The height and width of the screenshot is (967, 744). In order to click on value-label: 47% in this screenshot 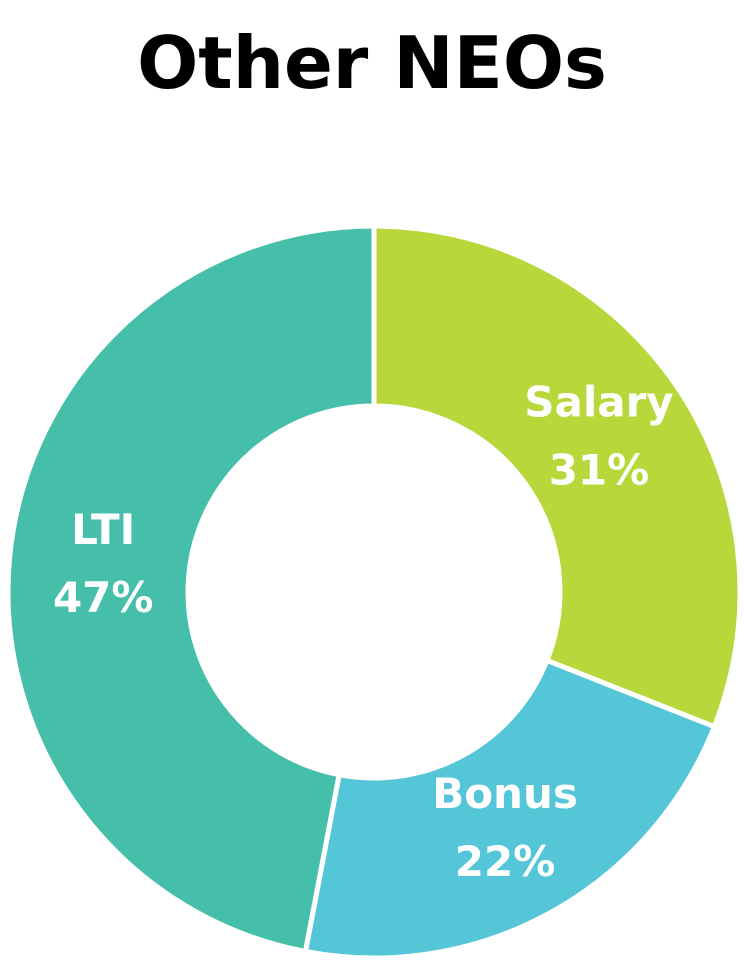, I will do `click(103, 597)`.